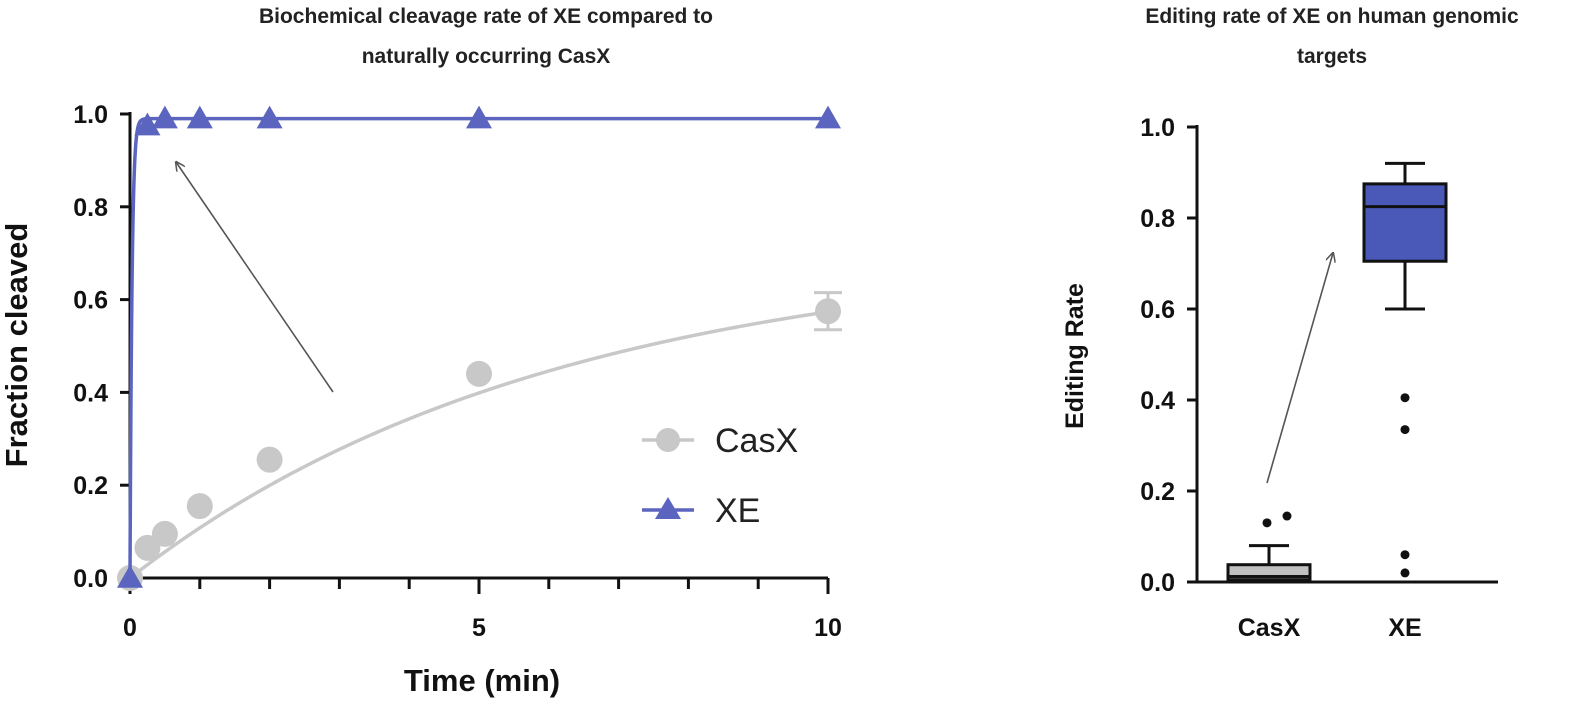  I want to click on cleavage-x-axis-label: Time (min), so click(482, 680).